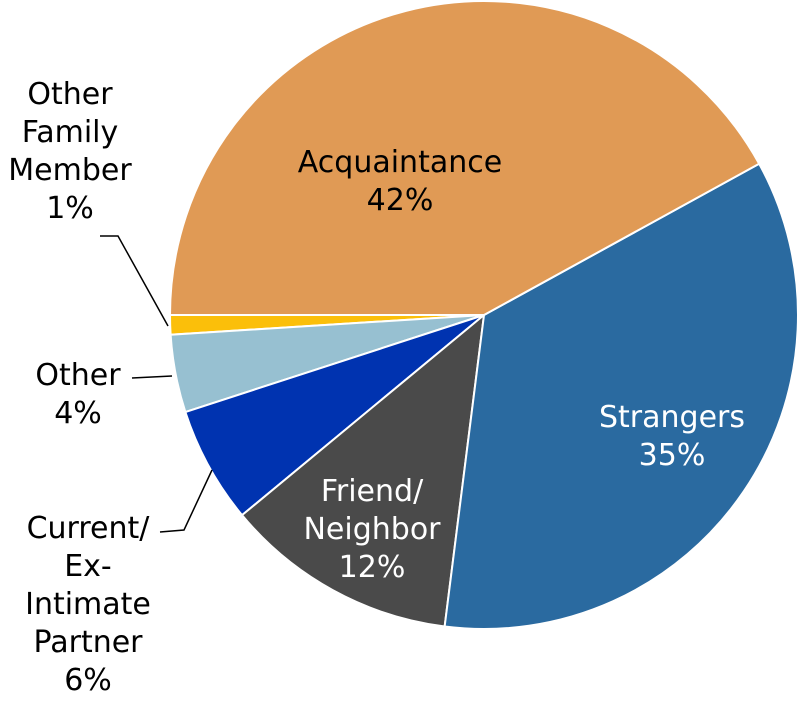 The width and height of the screenshot is (798, 723). I want to click on slice-value: 35%, so click(672, 455).